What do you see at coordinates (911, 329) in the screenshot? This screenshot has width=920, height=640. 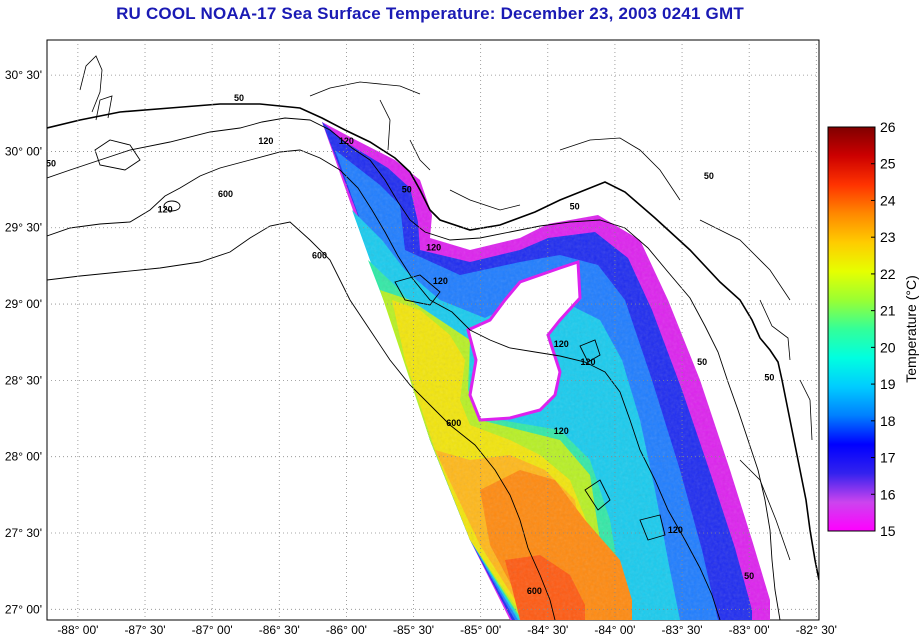 I see `colorbar-title: Temperature (°C)` at bounding box center [911, 329].